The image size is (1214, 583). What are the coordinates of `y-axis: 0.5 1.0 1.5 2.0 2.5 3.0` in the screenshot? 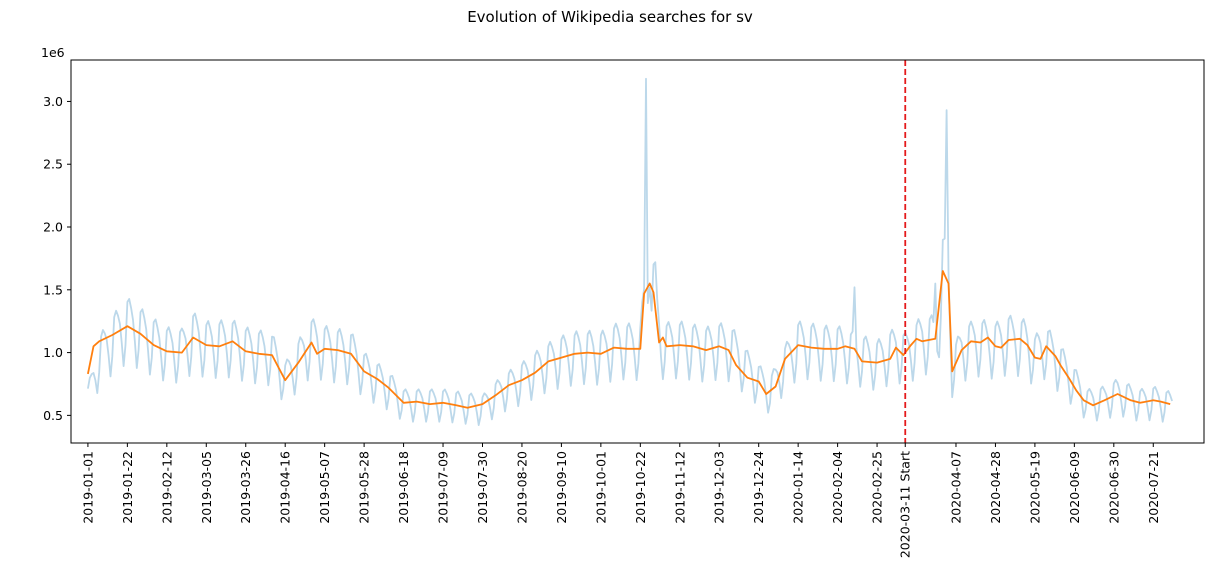 It's located at (57, 258).